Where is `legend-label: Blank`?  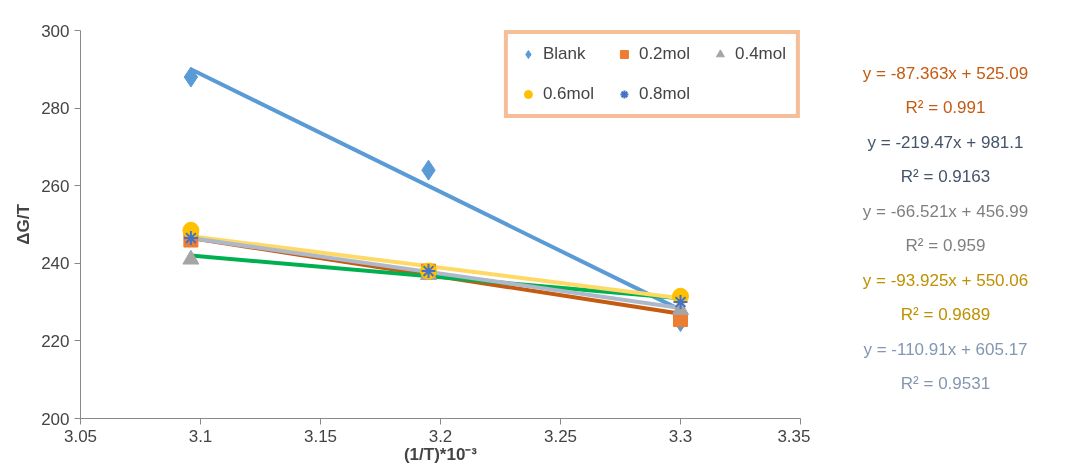 legend-label: Blank is located at coordinates (564, 54).